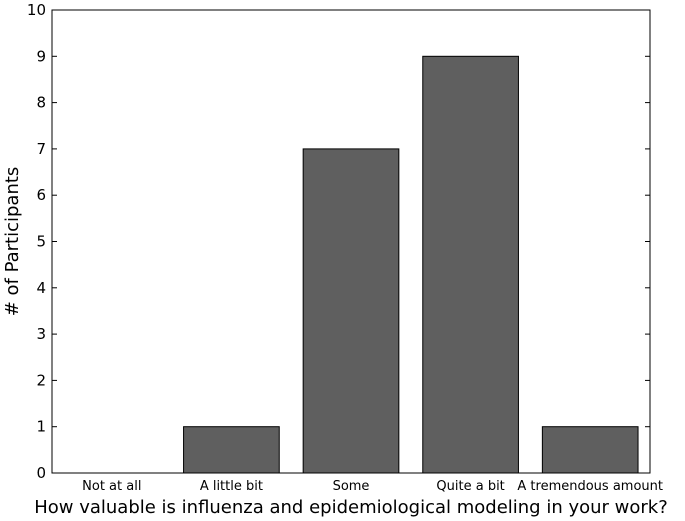 This screenshot has width=685, height=521. What do you see at coordinates (590, 486) in the screenshot?
I see `x-tick-label: A tremendous amount` at bounding box center [590, 486].